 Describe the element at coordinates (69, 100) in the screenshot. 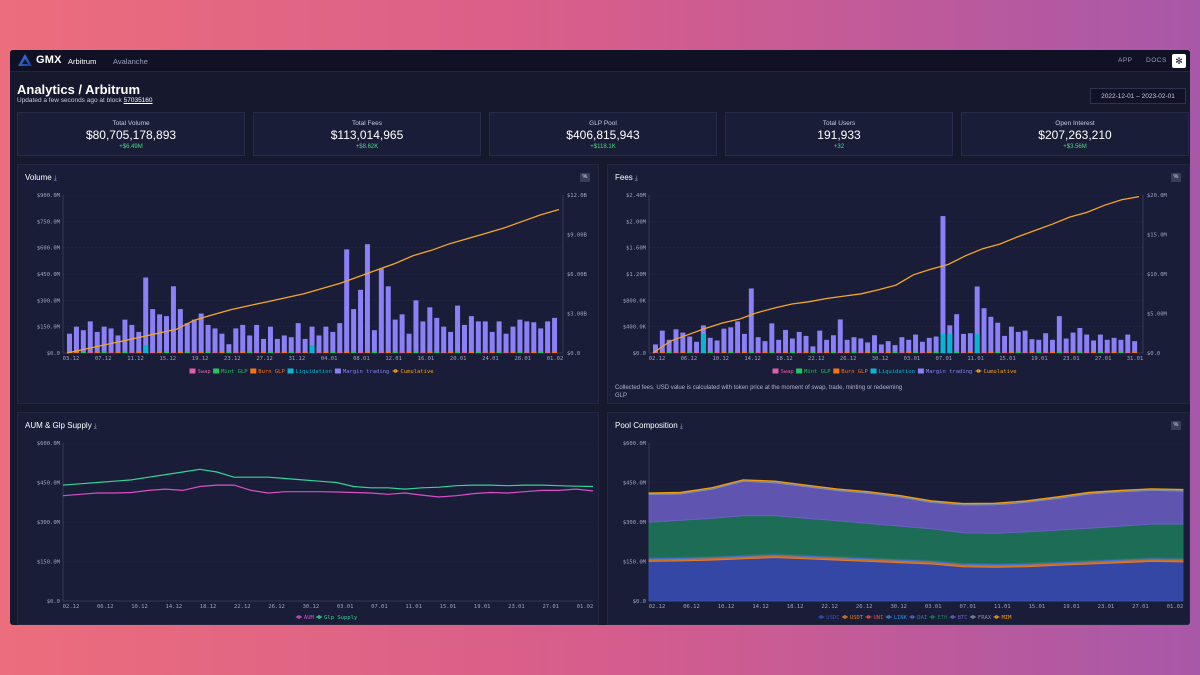

I see `update-prefix: Updated a few seconds ago at block` at that location.